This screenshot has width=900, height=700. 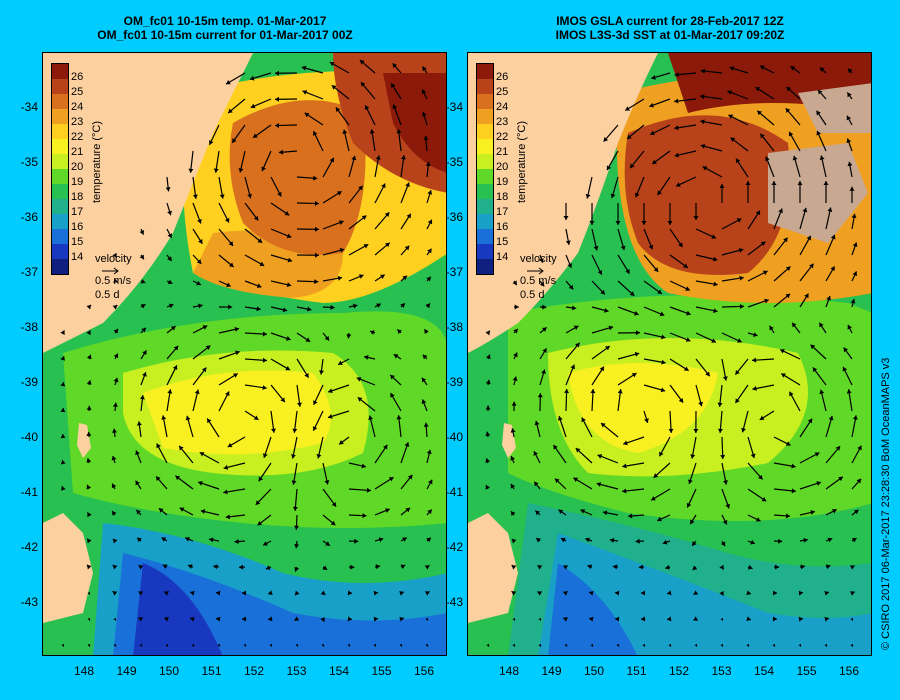 What do you see at coordinates (502, 182) in the screenshot?
I see `colorbar-tick-label: 19` at bounding box center [502, 182].